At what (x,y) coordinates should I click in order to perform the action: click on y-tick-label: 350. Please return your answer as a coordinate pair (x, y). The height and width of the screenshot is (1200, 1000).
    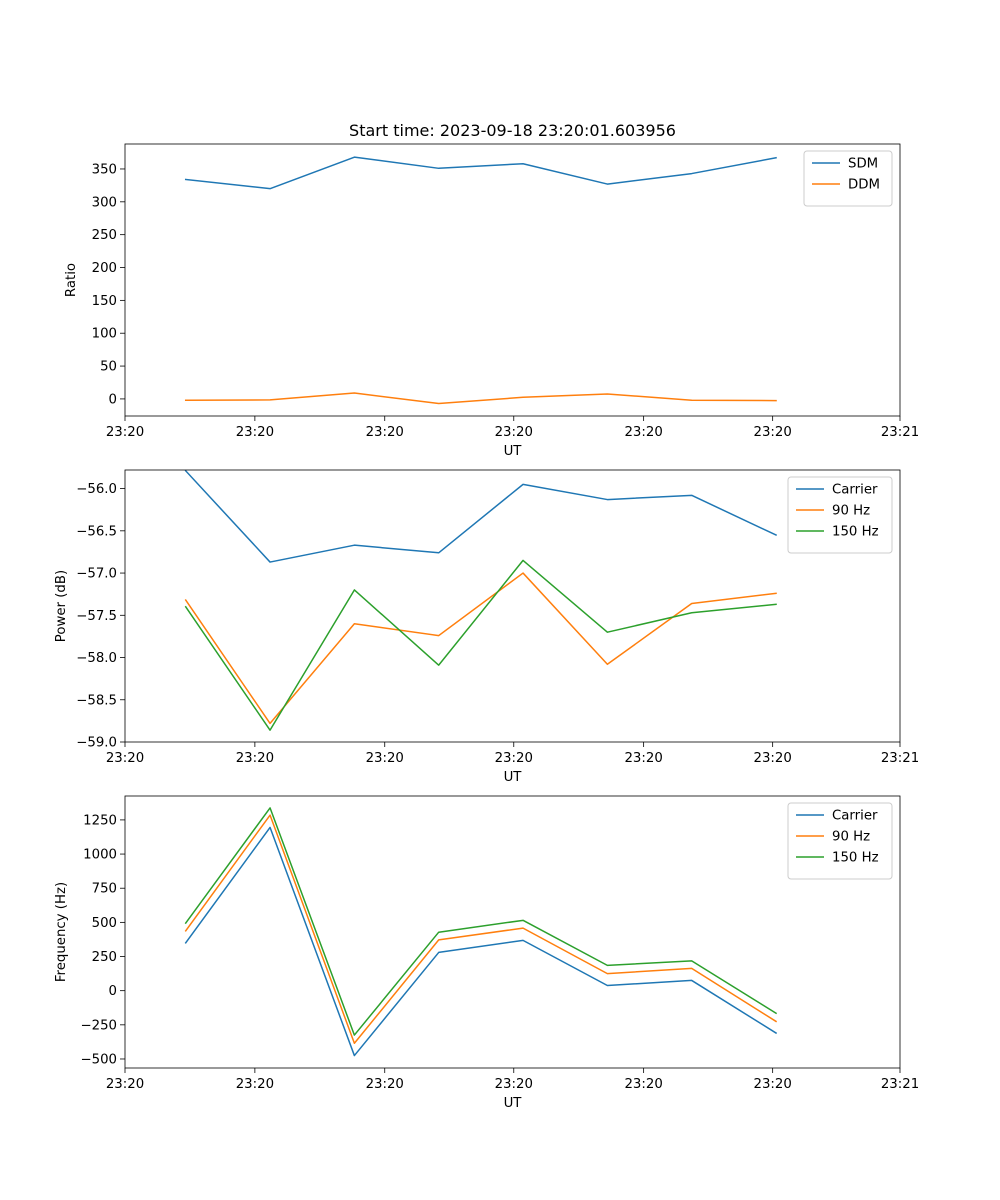
    Looking at the image, I should click on (104, 169).